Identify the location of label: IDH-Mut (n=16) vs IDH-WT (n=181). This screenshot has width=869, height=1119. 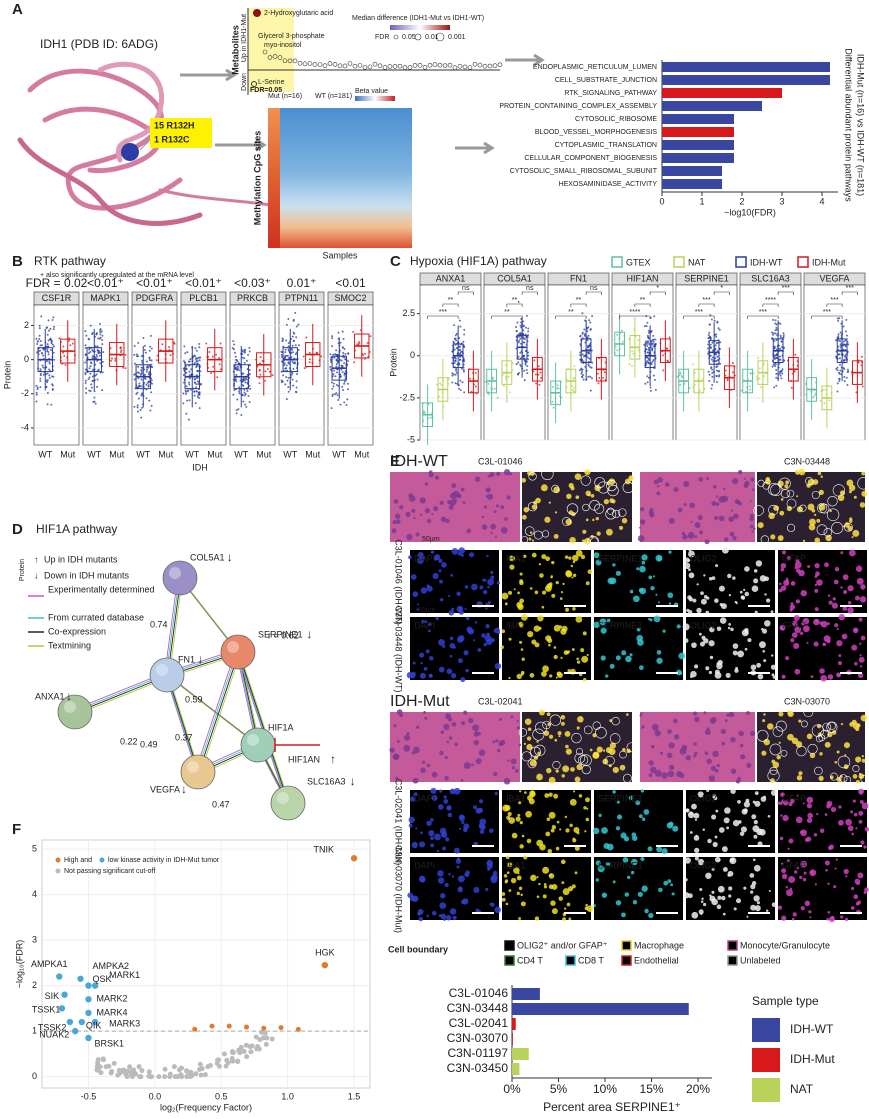
(861, 125).